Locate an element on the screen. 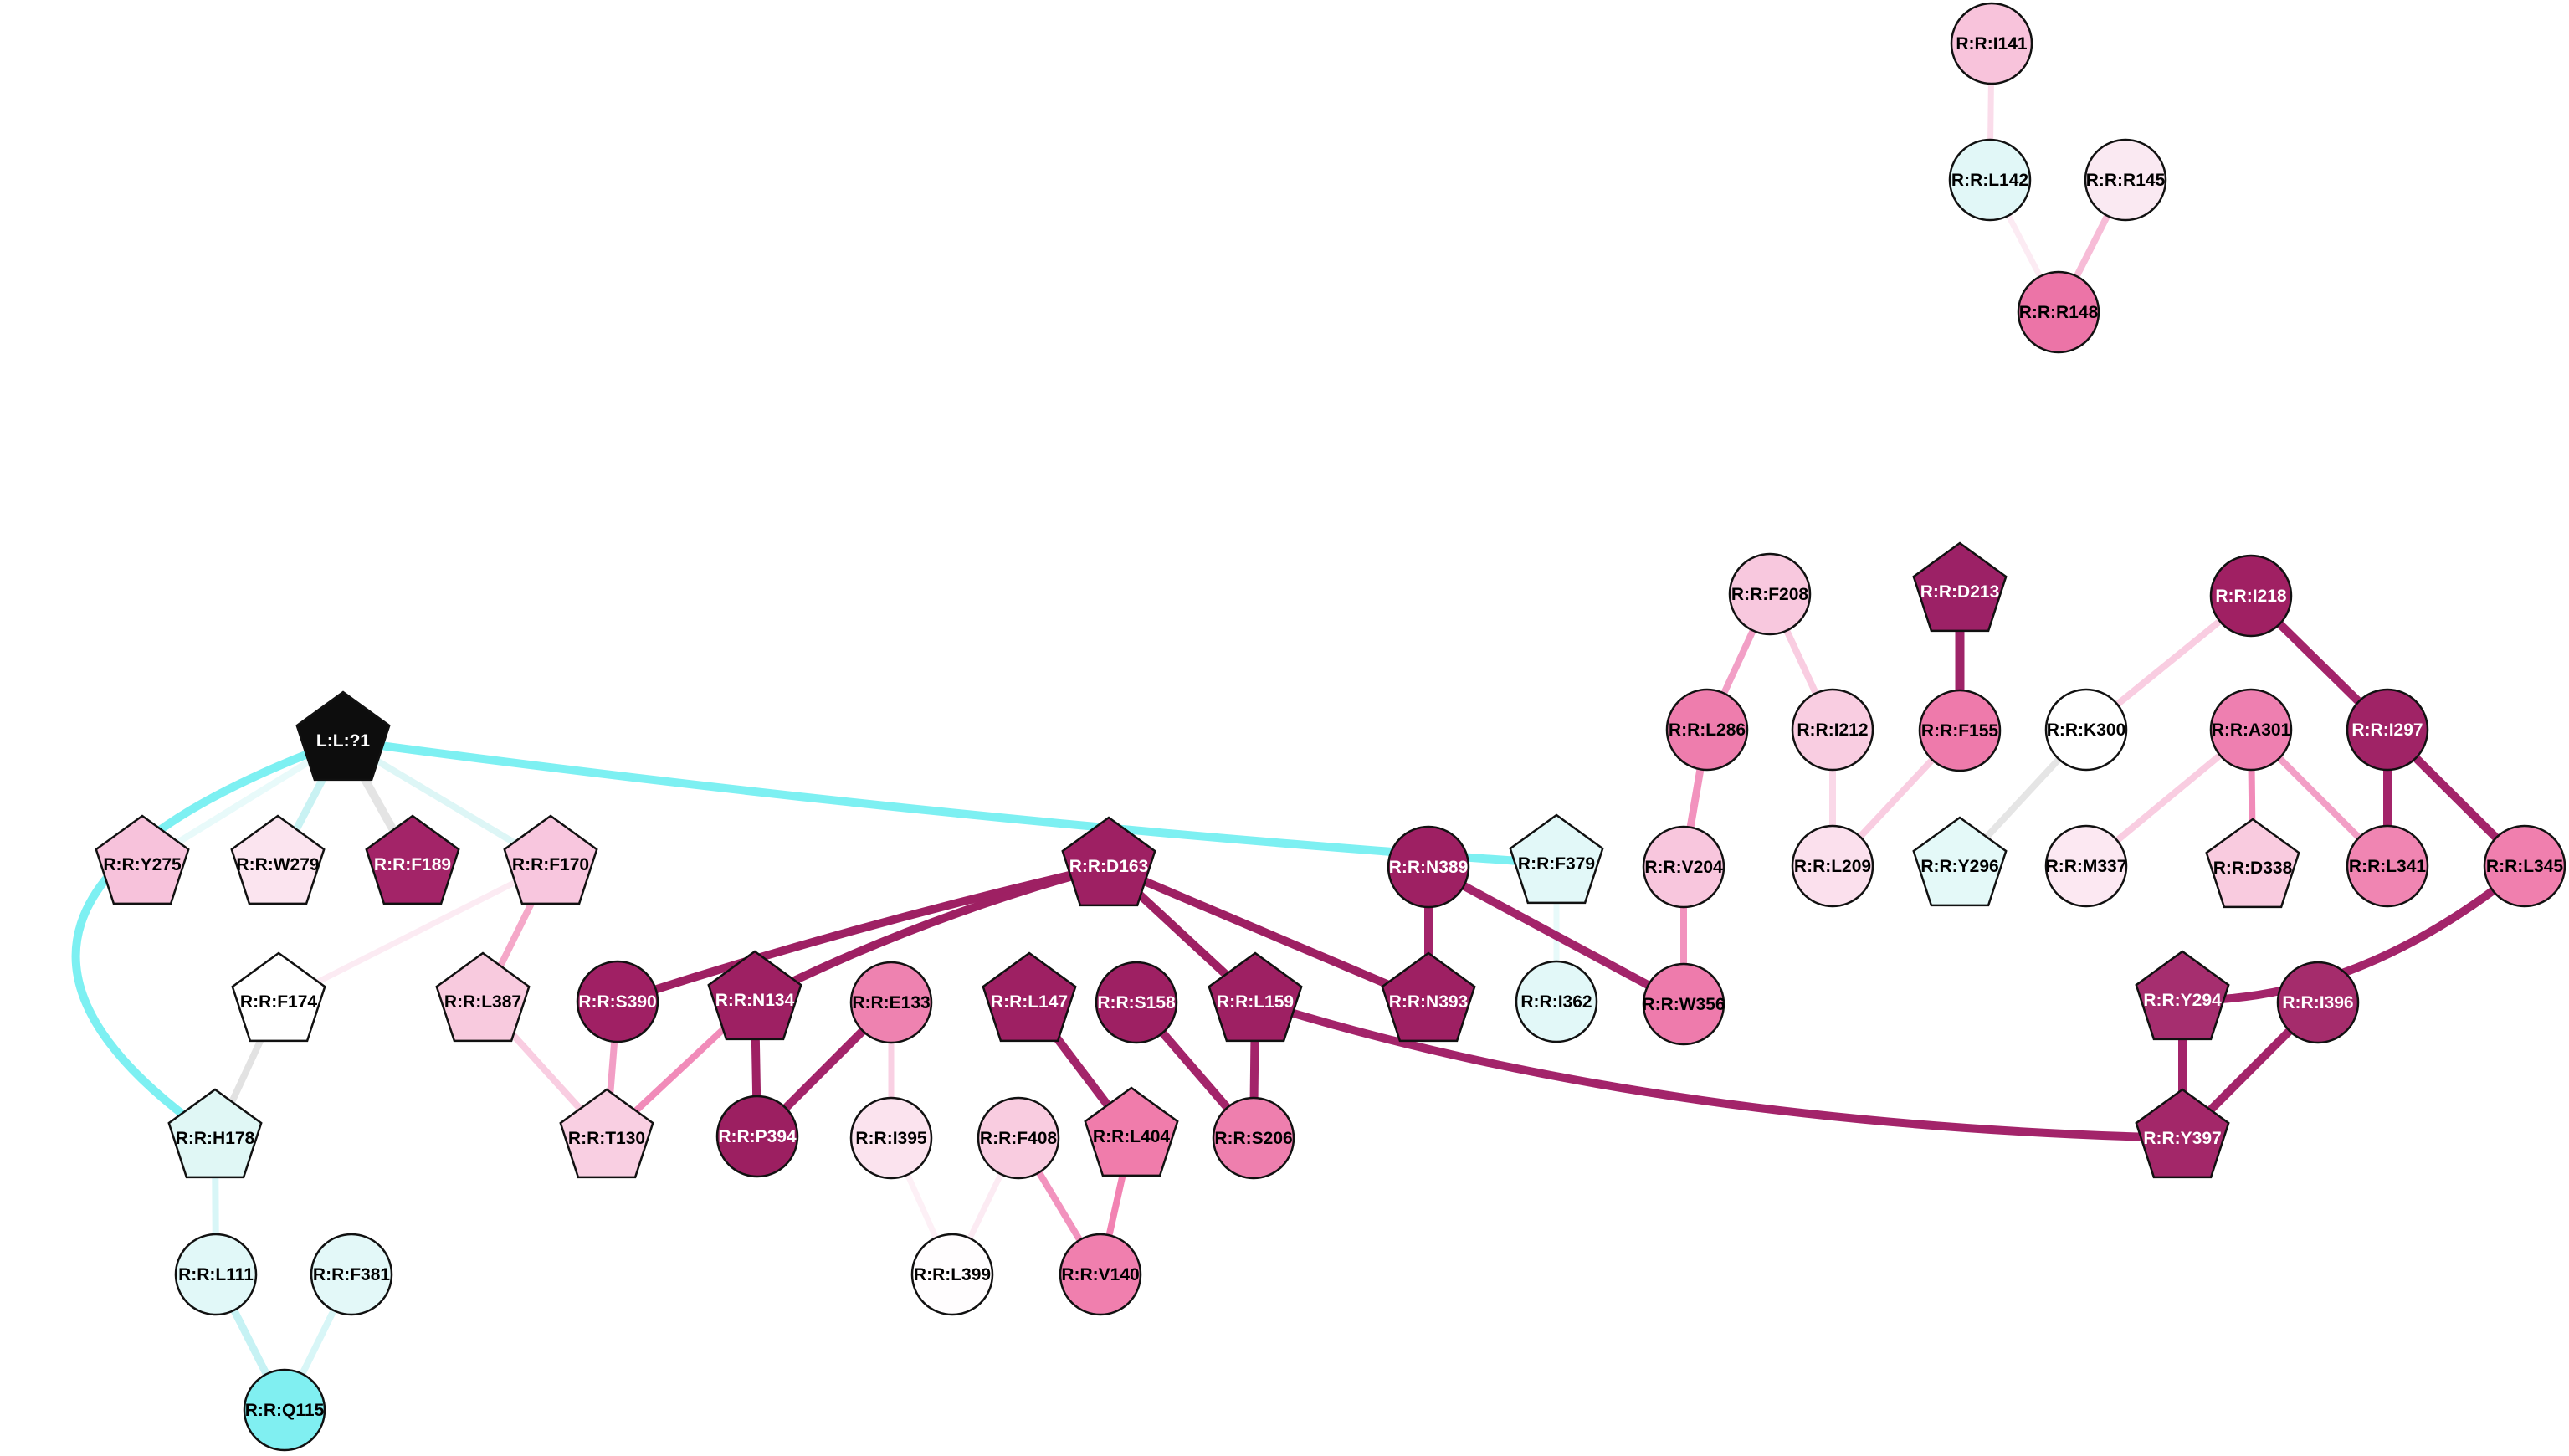  node-r-r-l387: R:R:L387 is located at coordinates (483, 997).